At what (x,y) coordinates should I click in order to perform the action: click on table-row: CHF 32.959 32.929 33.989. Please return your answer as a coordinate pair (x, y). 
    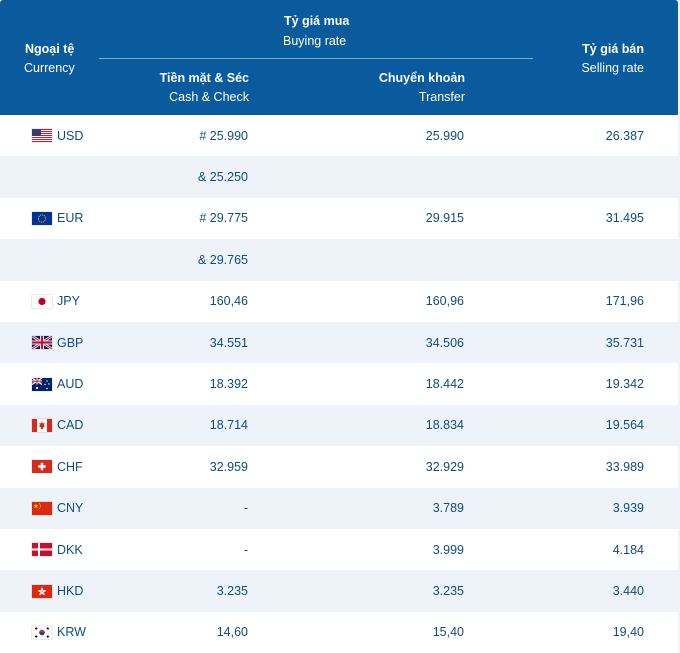
    Looking at the image, I should click on (339, 466).